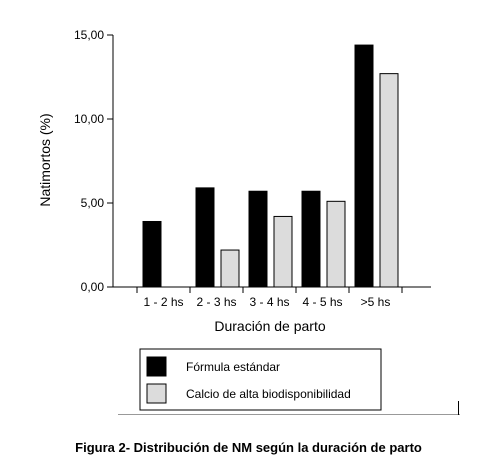 The width and height of the screenshot is (497, 474). What do you see at coordinates (45, 159) in the screenshot?
I see `y-axis-title: Natimortos (%)` at bounding box center [45, 159].